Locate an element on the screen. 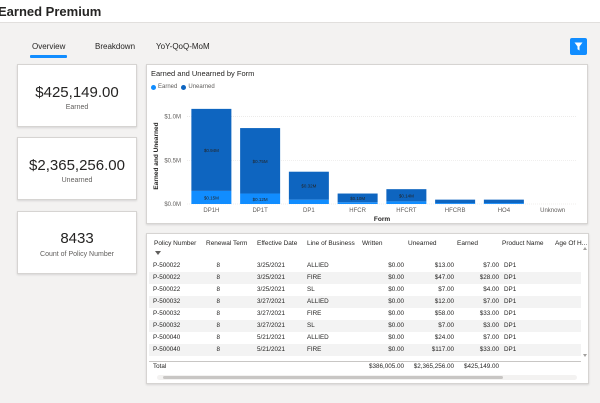 The image size is (600, 403). data-label-earned: $0.12M is located at coordinates (260, 199).